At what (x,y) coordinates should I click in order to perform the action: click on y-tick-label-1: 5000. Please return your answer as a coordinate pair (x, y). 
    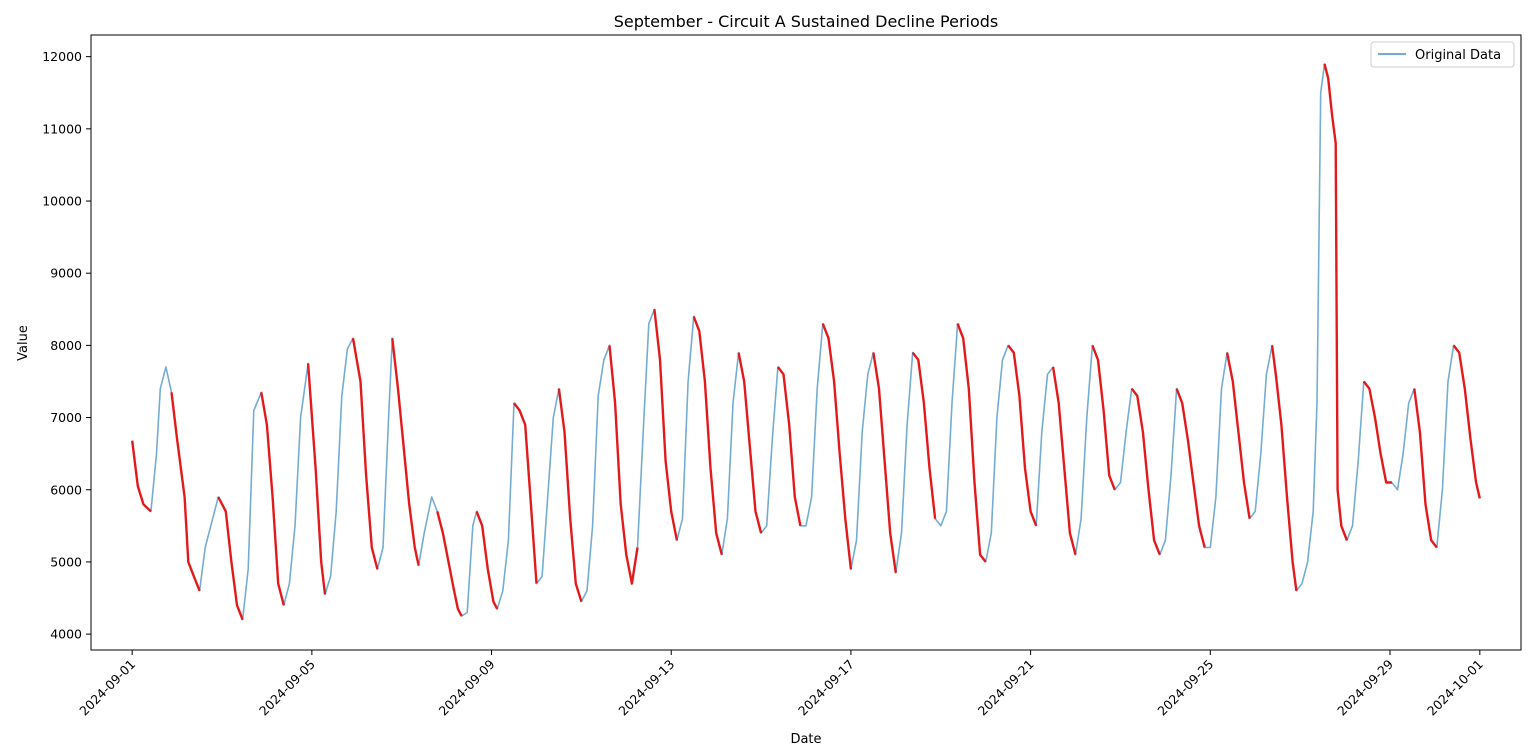
    Looking at the image, I should click on (66, 561).